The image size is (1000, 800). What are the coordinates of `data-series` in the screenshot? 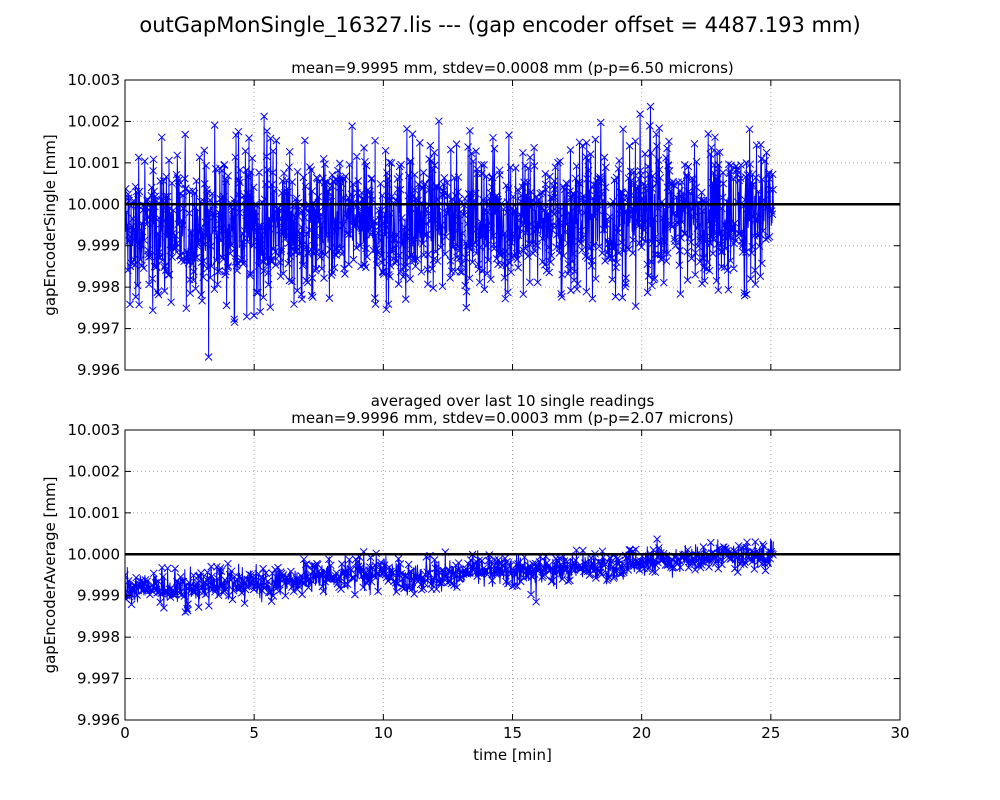 It's located at (451, 575).